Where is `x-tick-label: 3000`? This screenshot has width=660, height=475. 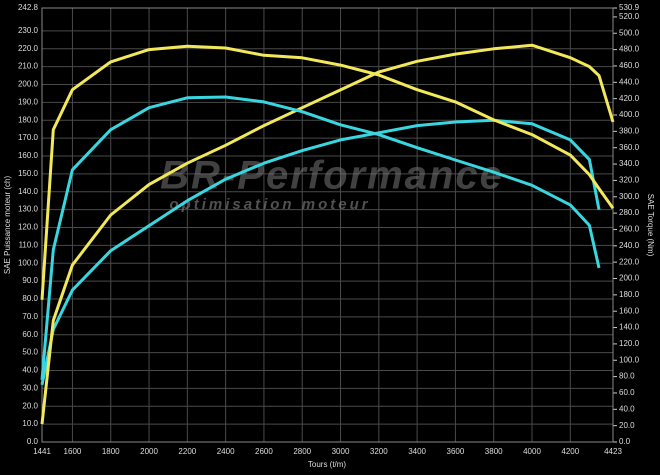
x-tick-label: 3000 is located at coordinates (341, 451).